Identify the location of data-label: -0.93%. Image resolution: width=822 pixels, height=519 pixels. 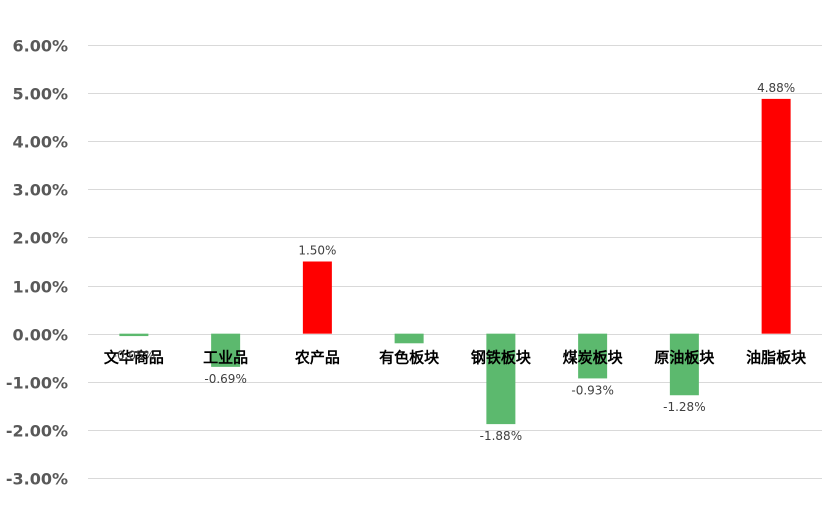
(592, 390).